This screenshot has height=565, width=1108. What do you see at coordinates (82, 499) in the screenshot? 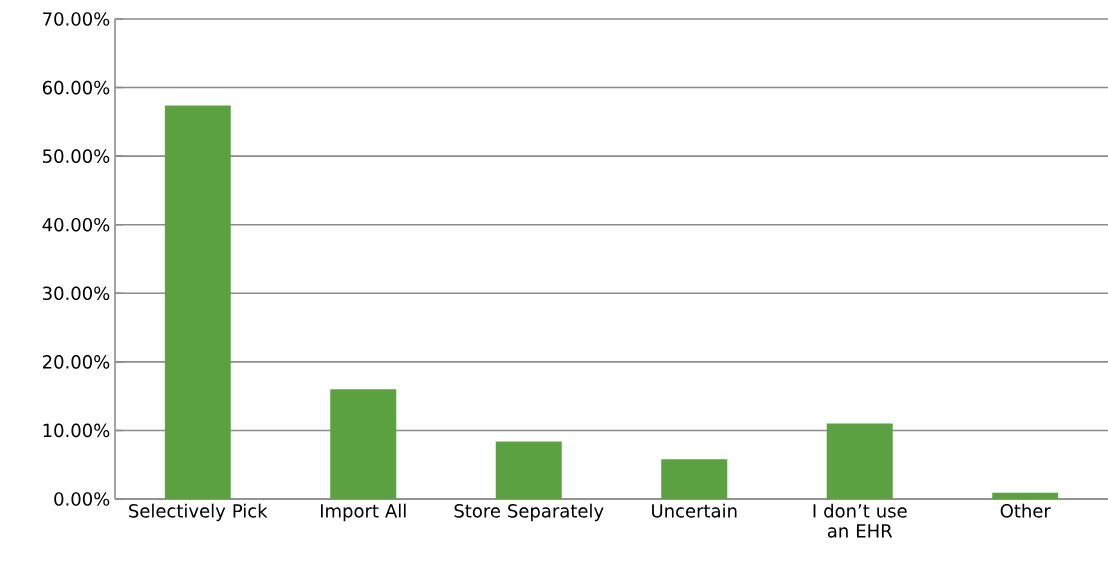
I see `y-tick-label: 0.00%` at bounding box center [82, 499].